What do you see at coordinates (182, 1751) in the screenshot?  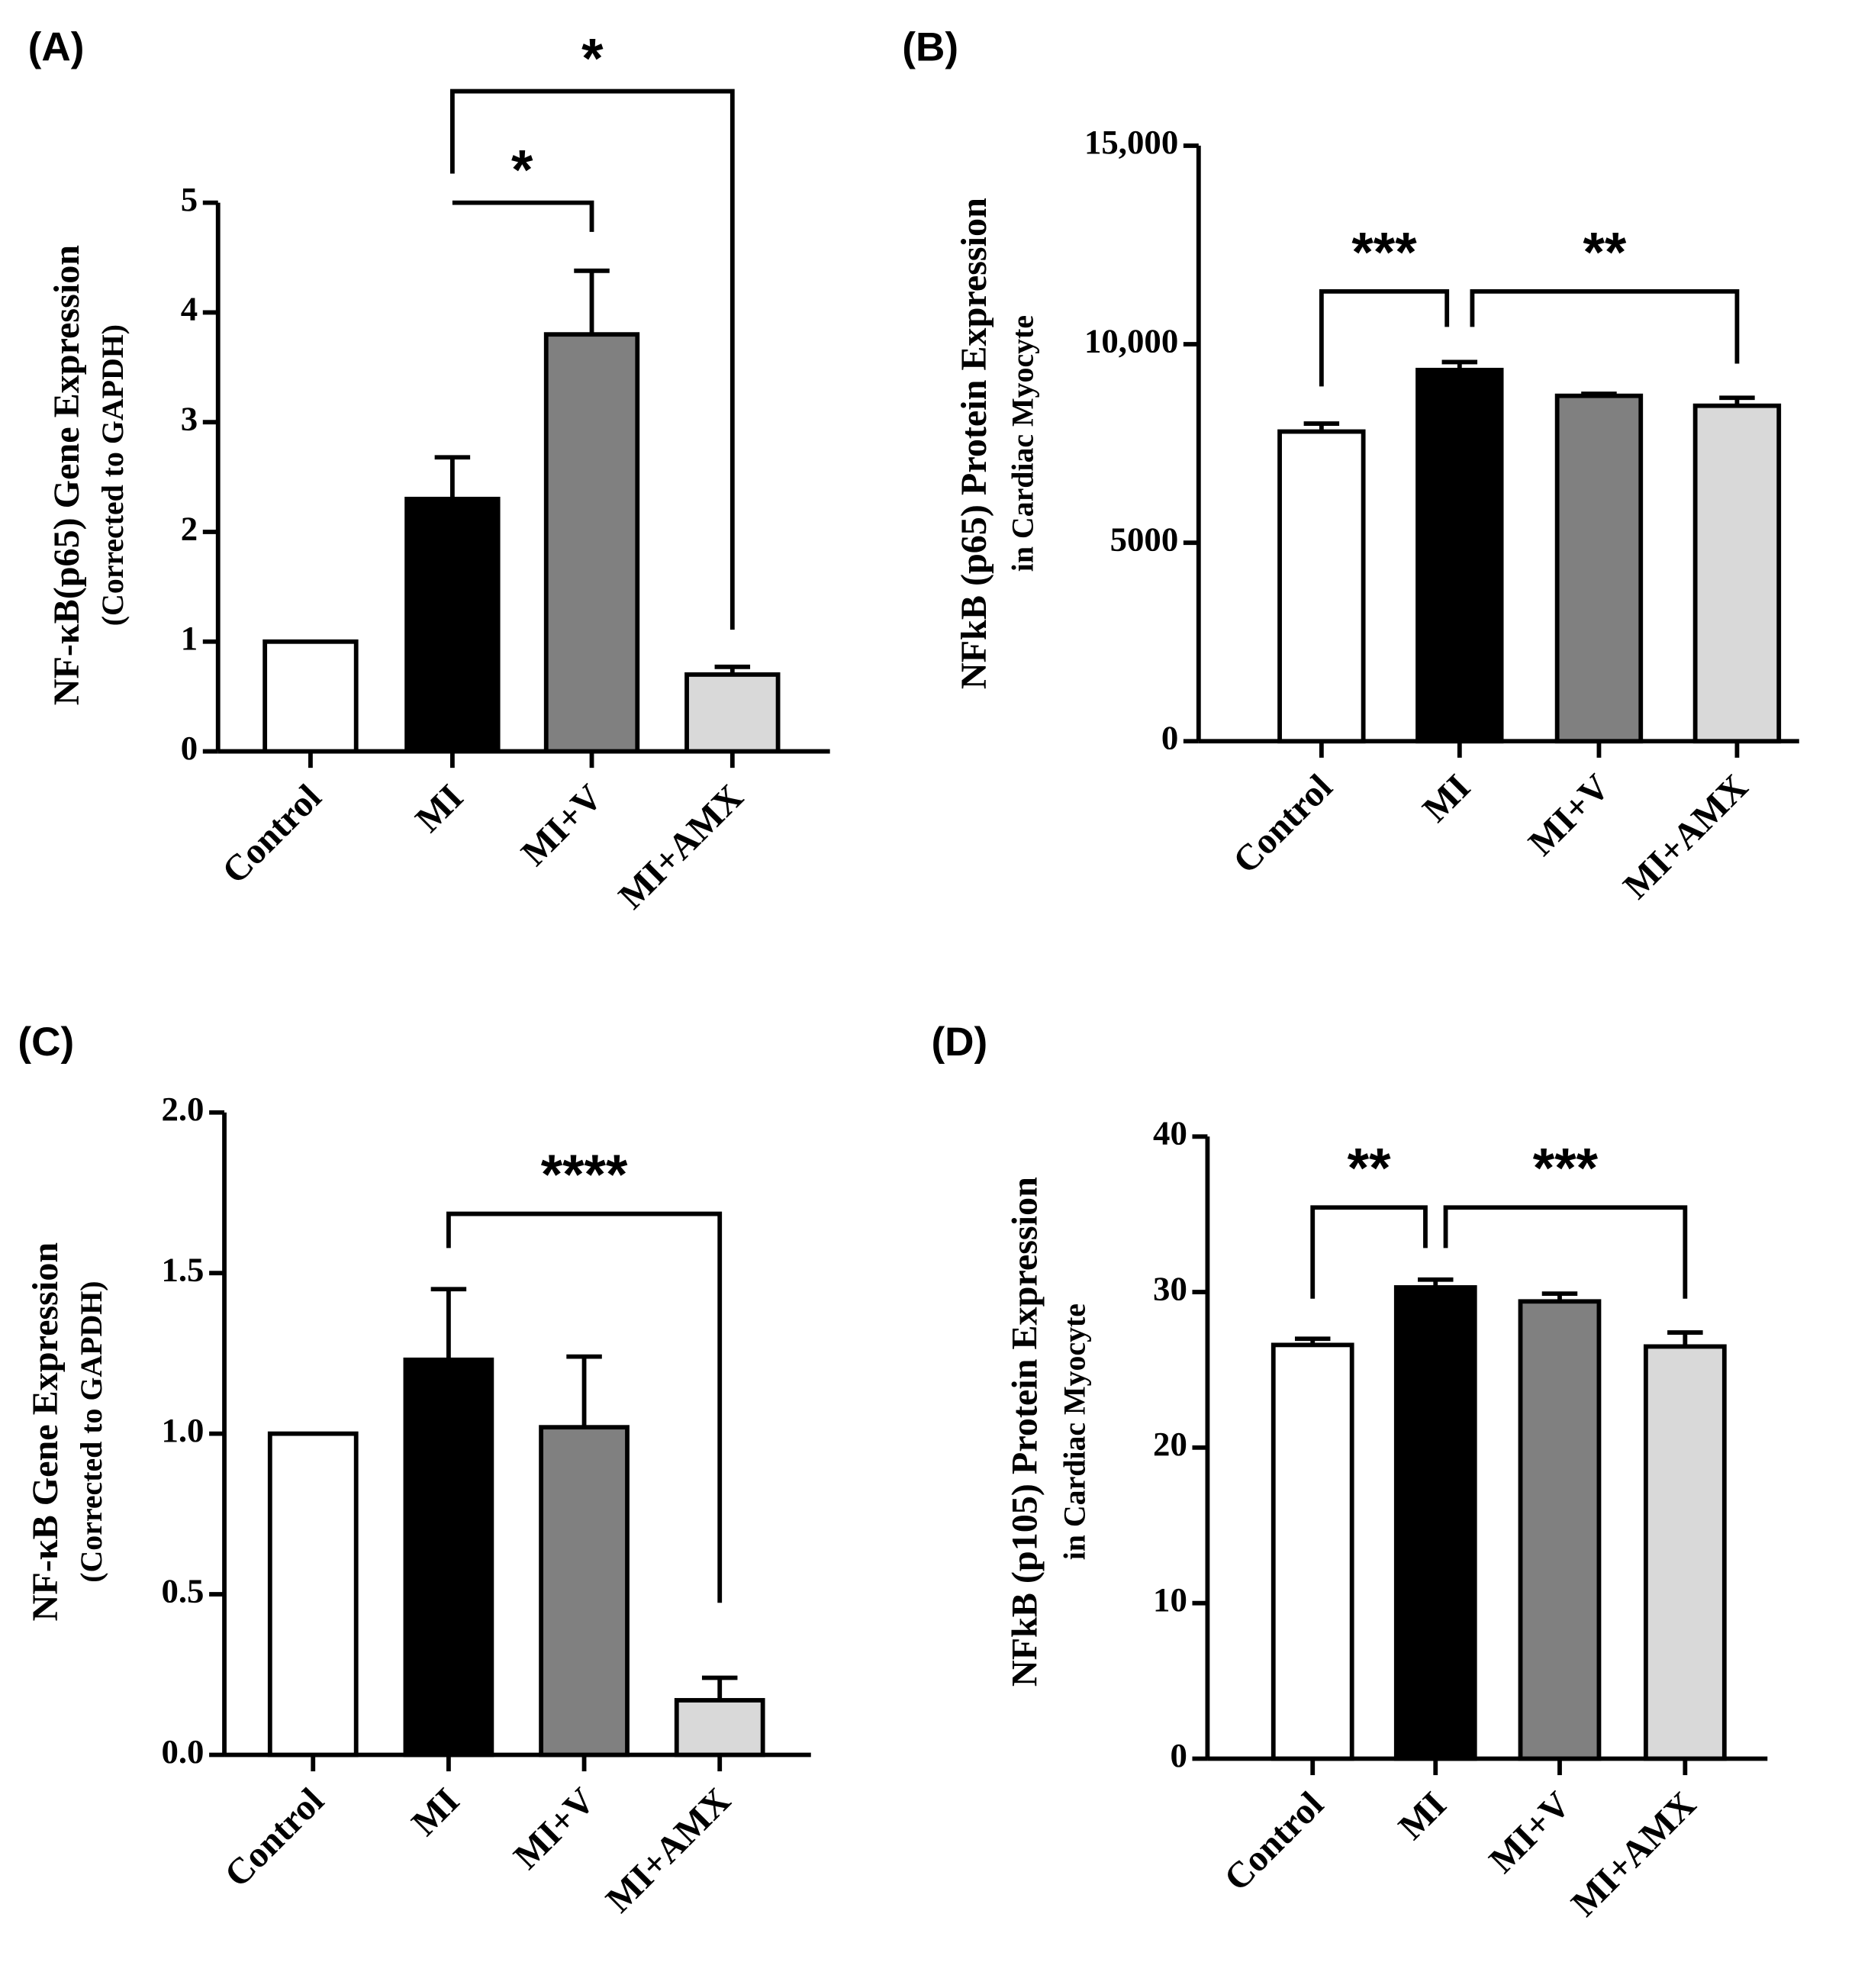 I see `y-tick-label: 0.0` at bounding box center [182, 1751].